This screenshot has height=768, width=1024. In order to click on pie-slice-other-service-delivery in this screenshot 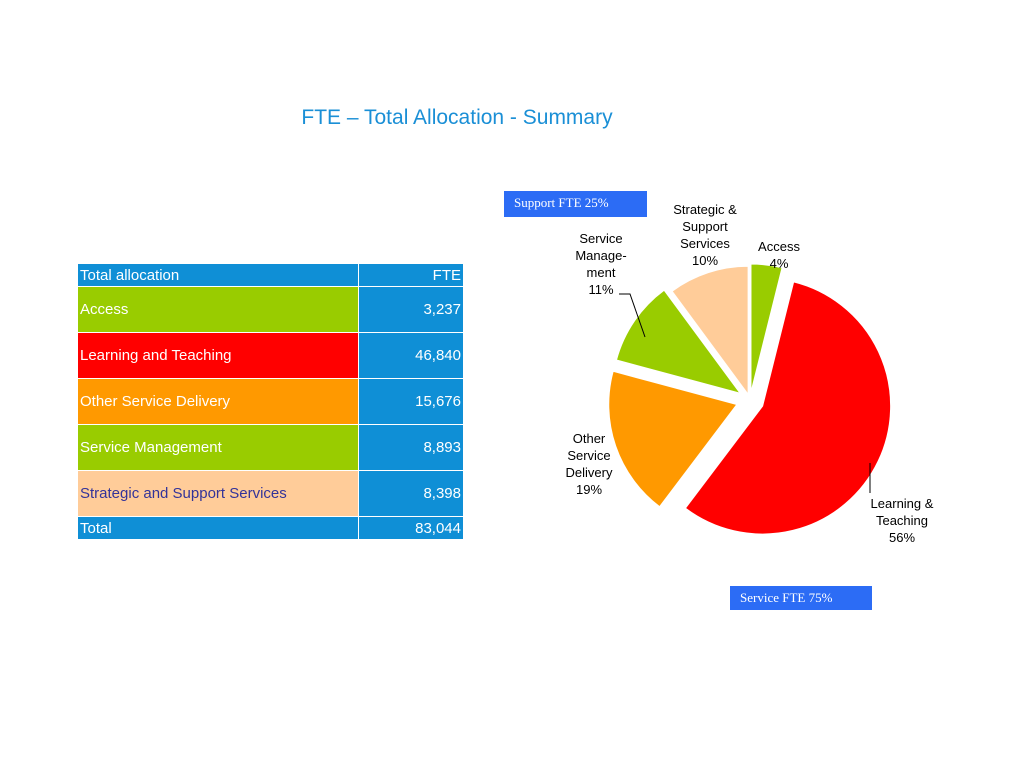, I will do `click(673, 439)`.